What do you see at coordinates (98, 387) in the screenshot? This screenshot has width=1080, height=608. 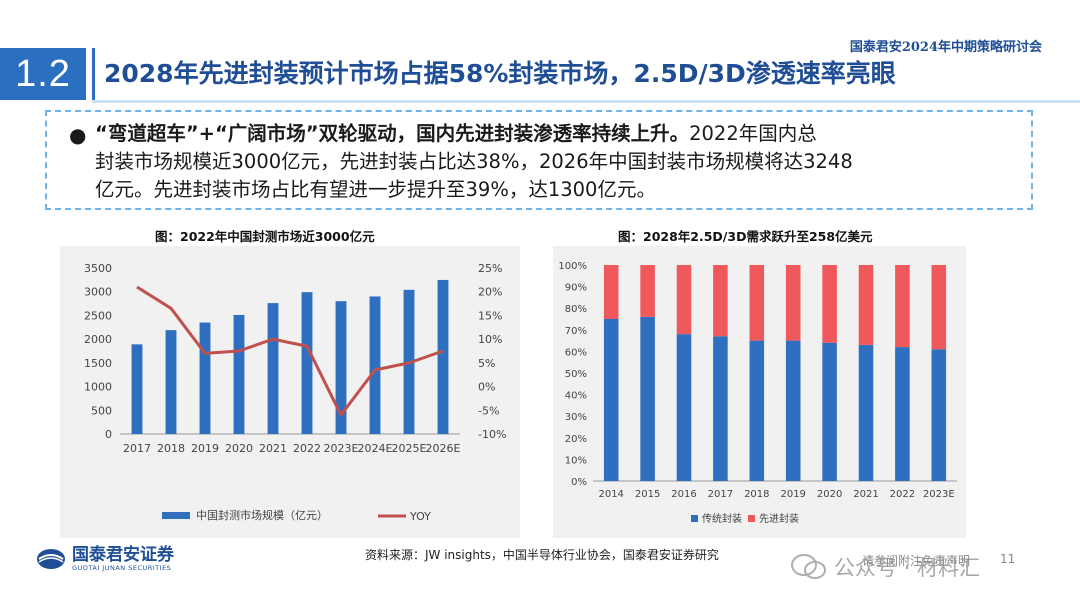 I see `chart1-y-left-tick: 1000` at bounding box center [98, 387].